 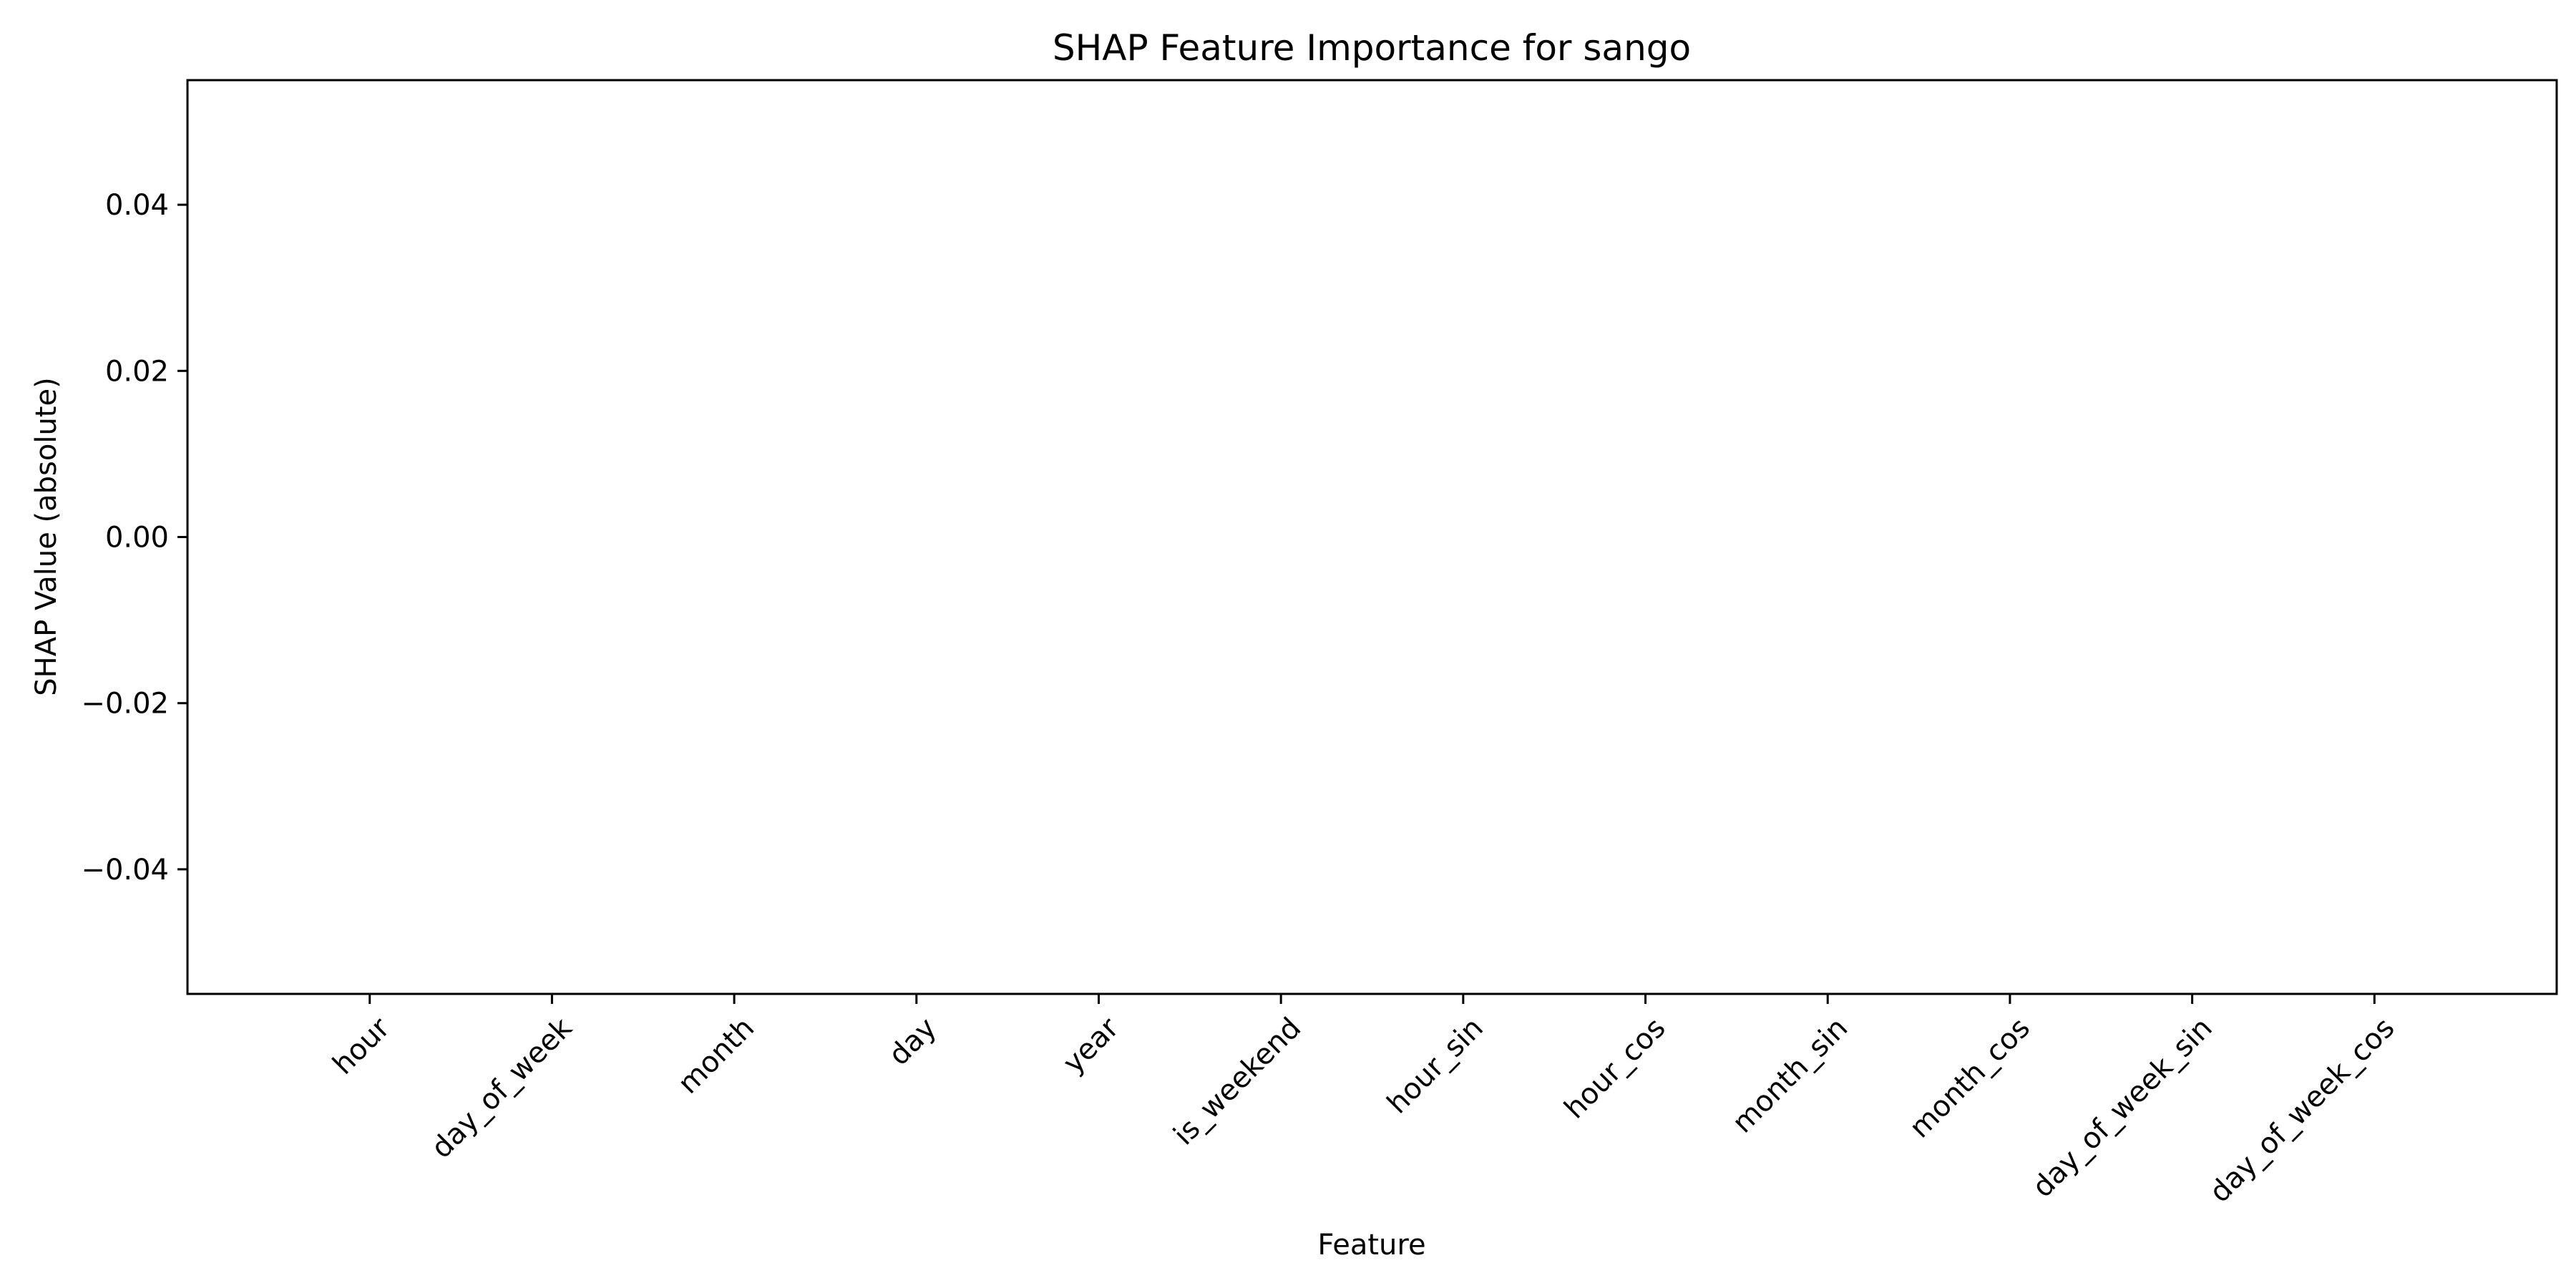 What do you see at coordinates (912, 1042) in the screenshot?
I see `x-tick-label: day` at bounding box center [912, 1042].